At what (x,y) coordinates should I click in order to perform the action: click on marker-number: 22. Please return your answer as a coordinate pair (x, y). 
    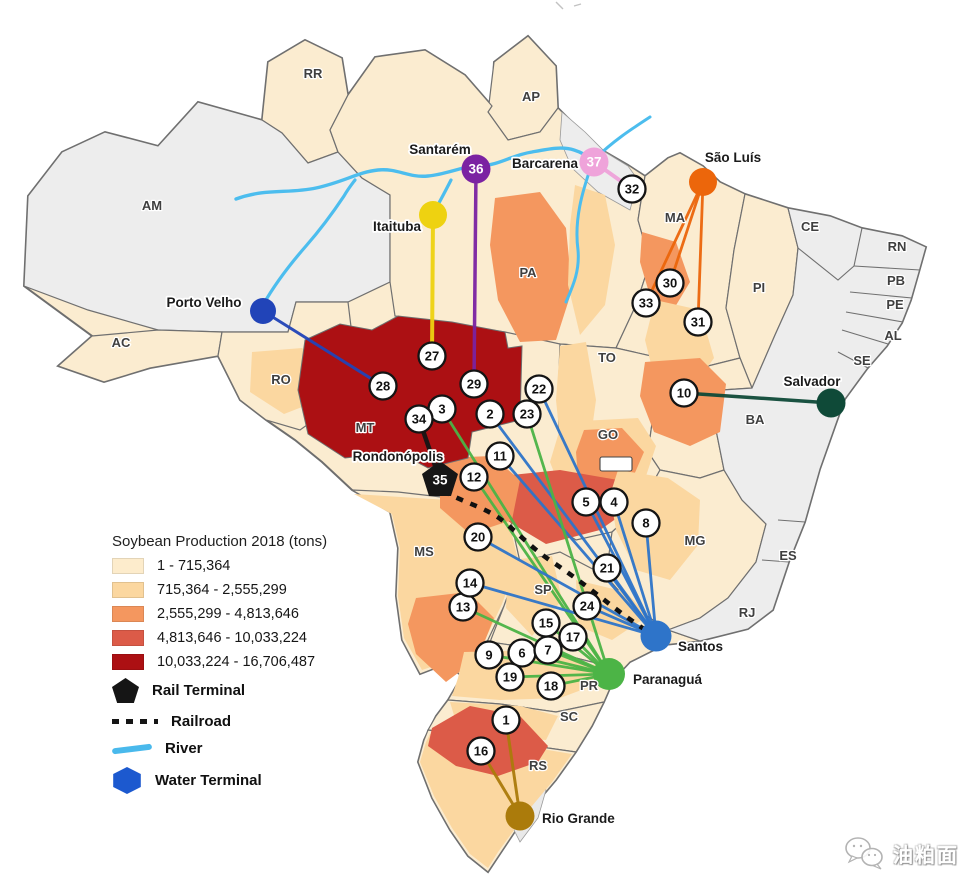
    Looking at the image, I should click on (539, 389).